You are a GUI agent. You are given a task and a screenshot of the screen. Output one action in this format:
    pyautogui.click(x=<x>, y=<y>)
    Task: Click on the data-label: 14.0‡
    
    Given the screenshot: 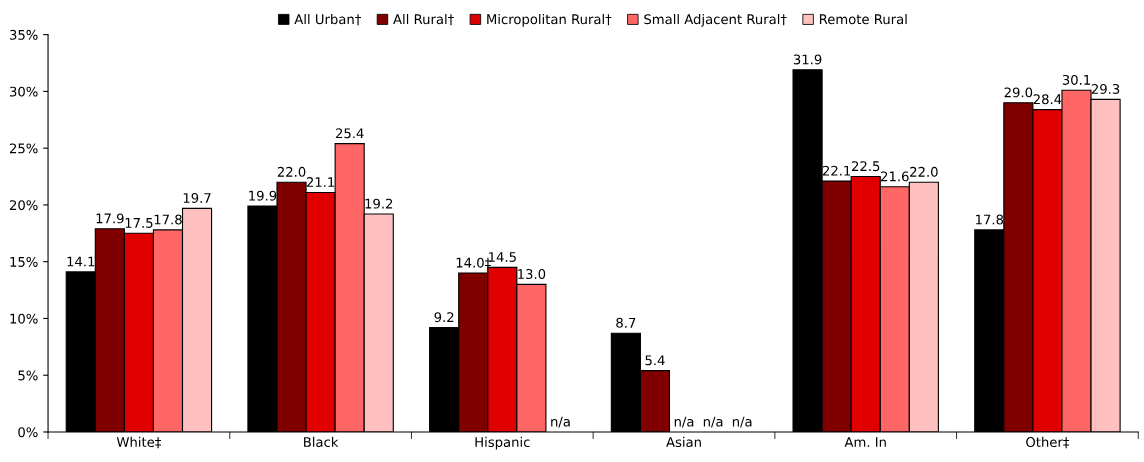 What is the action you would take?
    pyautogui.click(x=473, y=263)
    